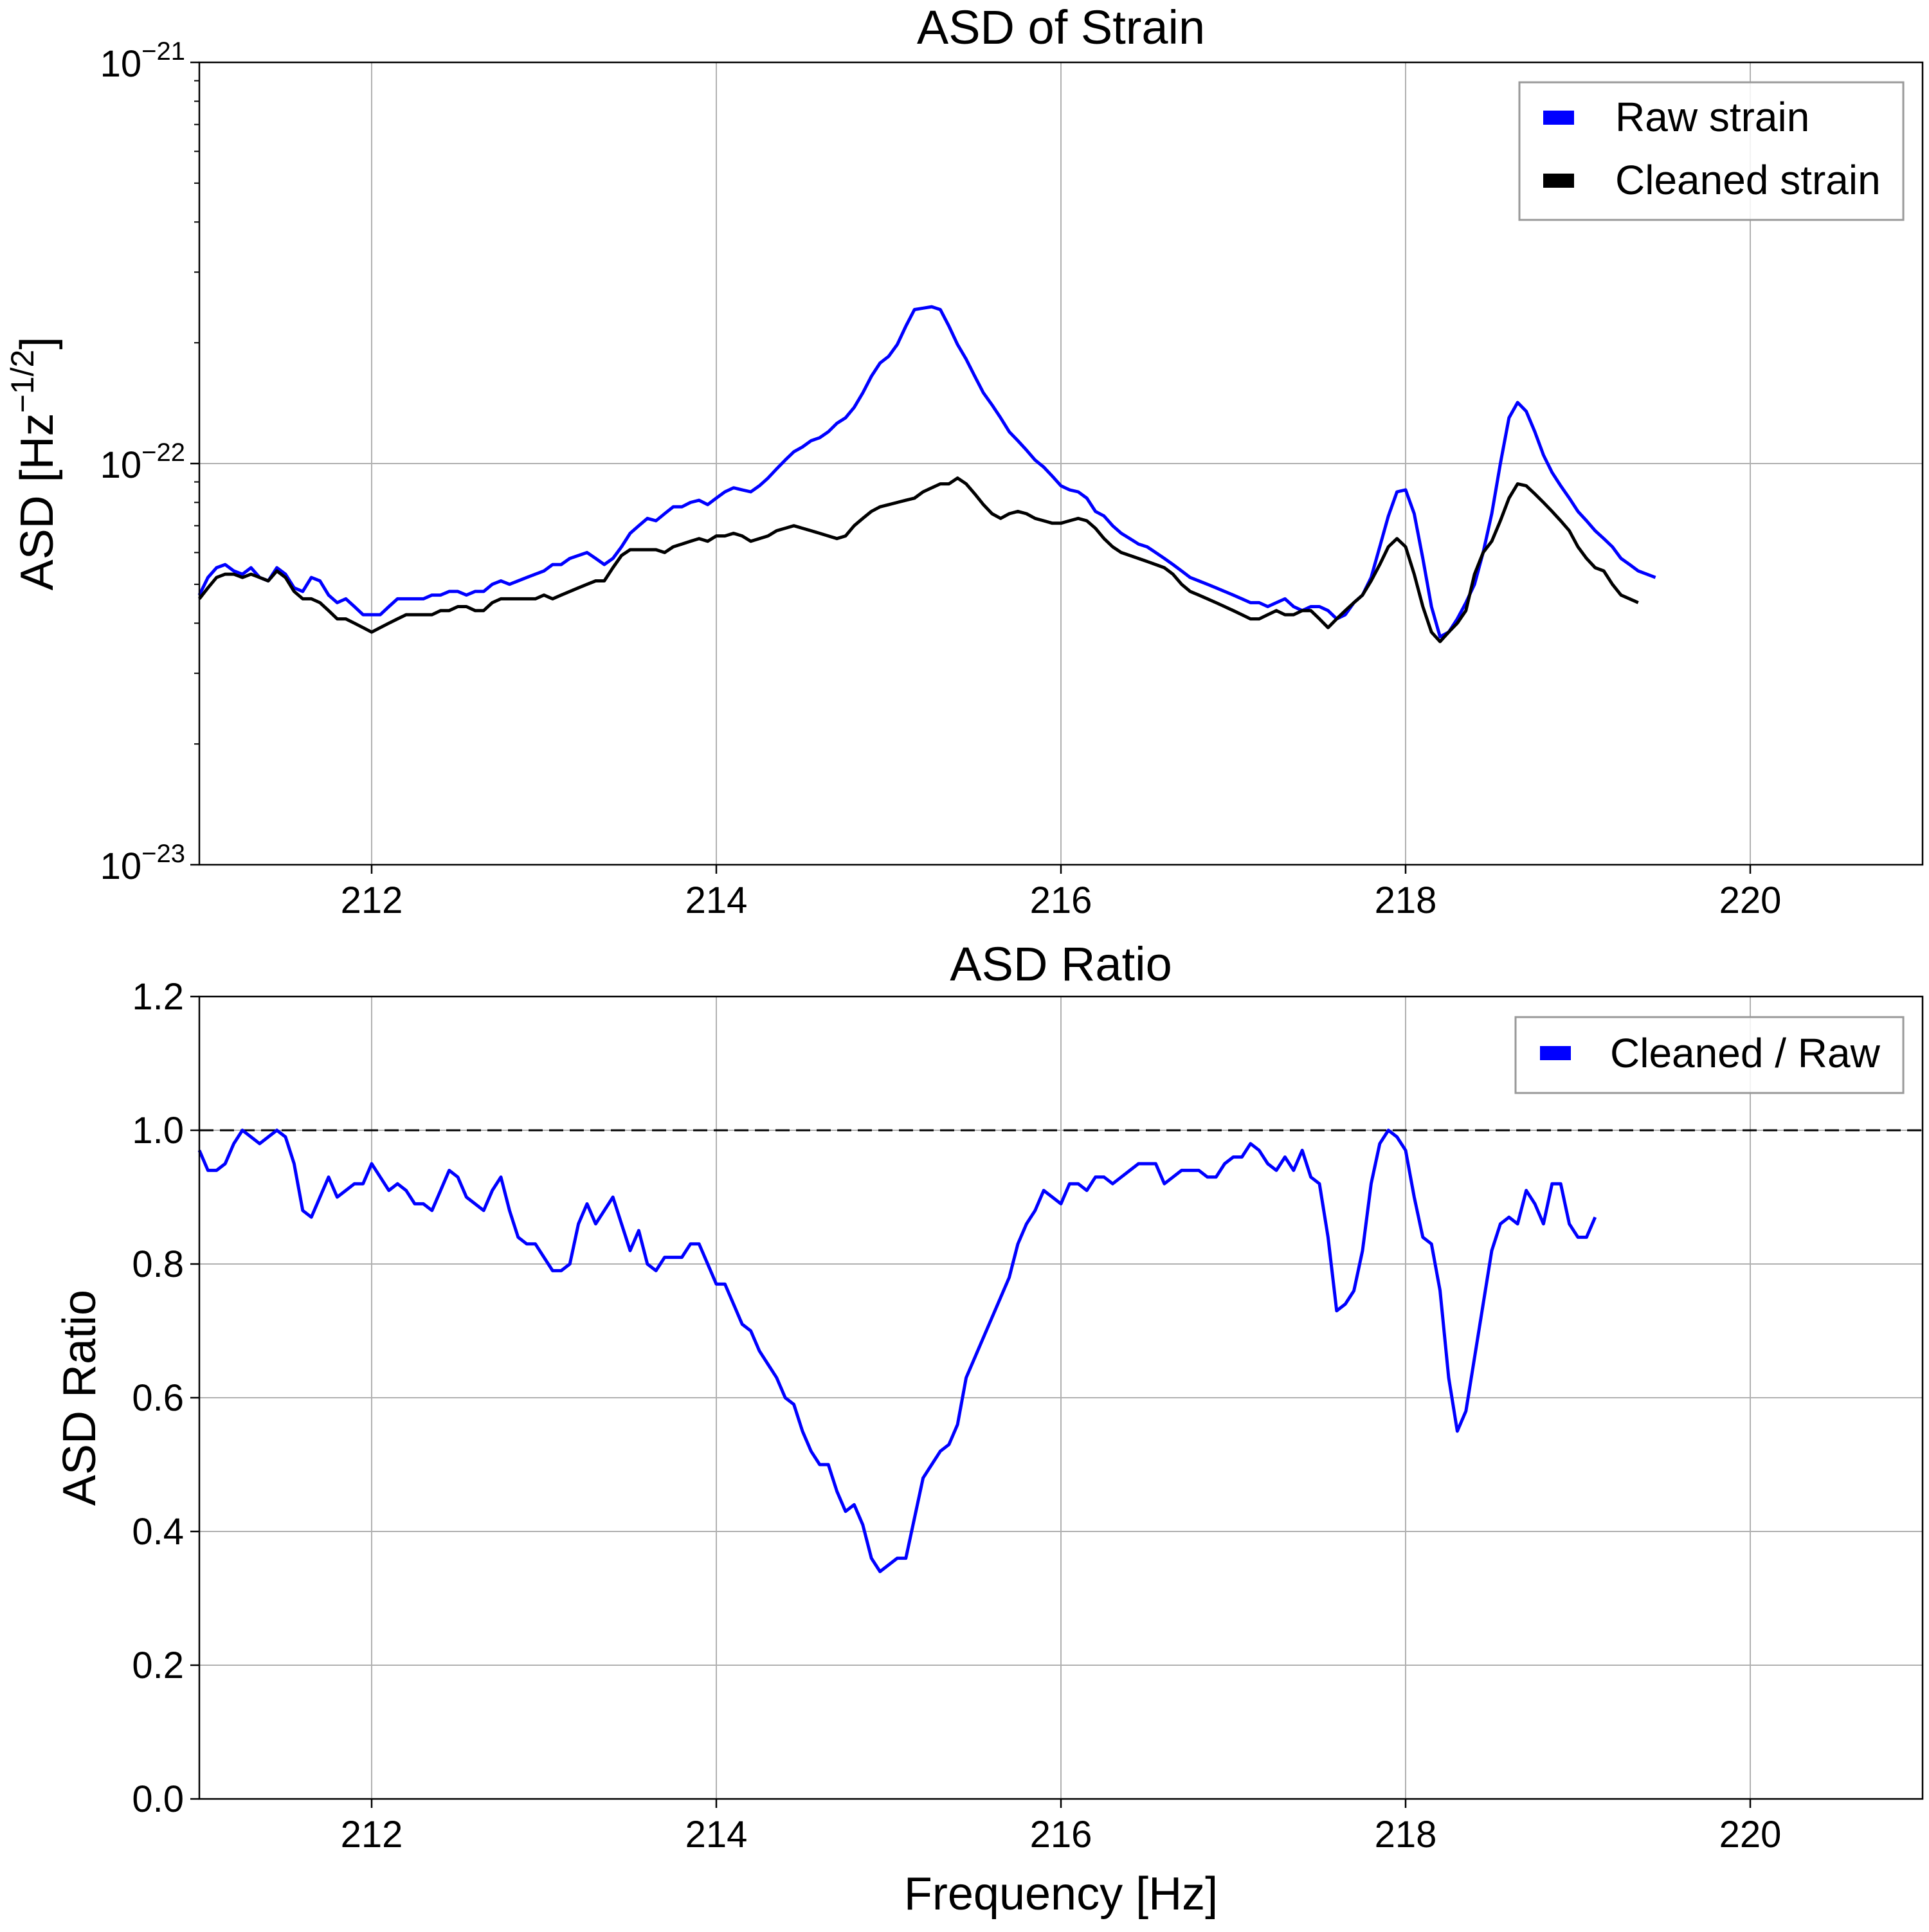 This screenshot has width=1929, height=1932. Describe the element at coordinates (1559, 181) in the screenshot. I see `legend-swatch-cleaned-strain` at that location.